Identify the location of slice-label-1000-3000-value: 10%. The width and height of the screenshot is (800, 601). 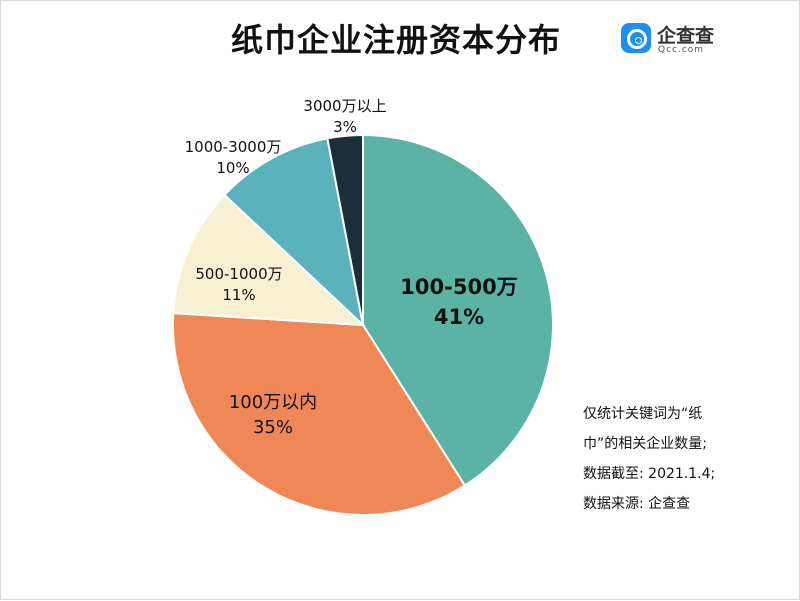
(232, 168).